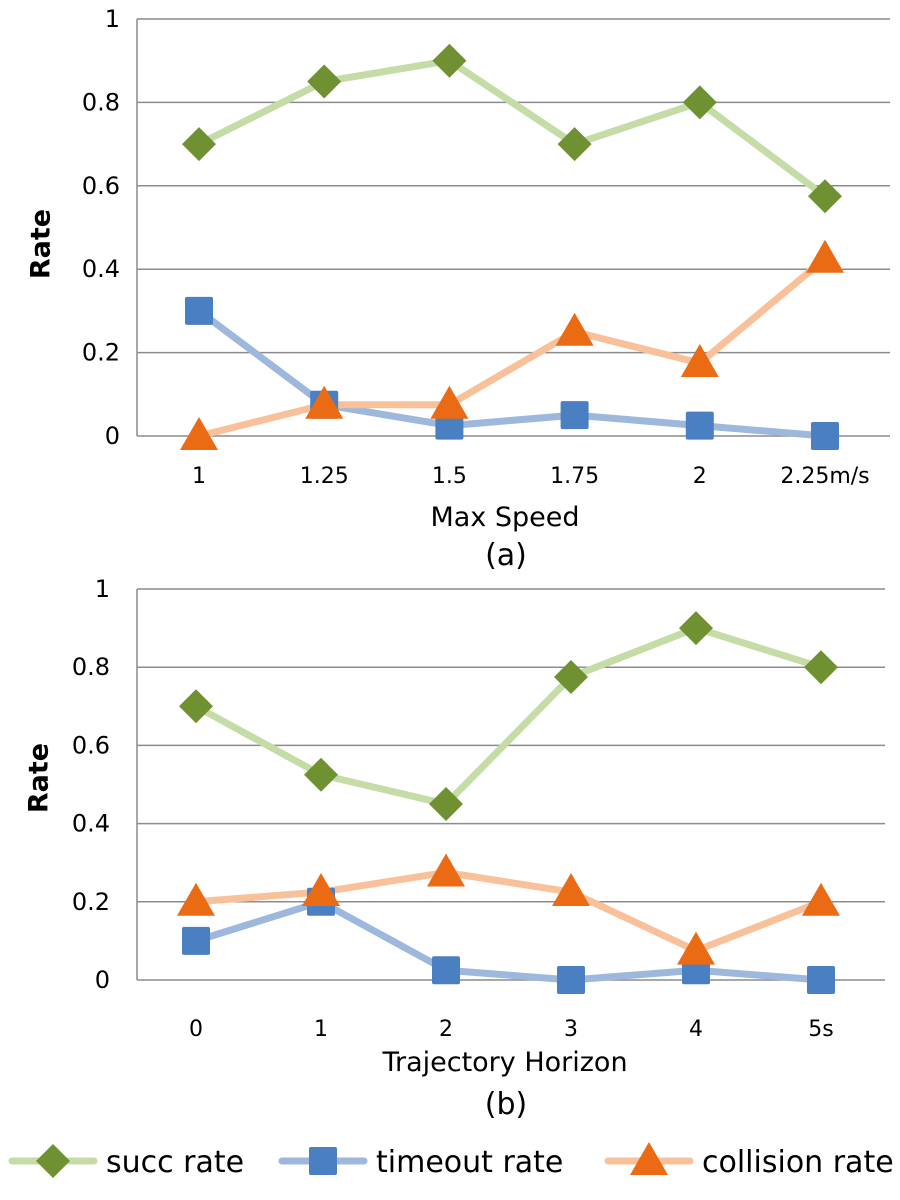 The height and width of the screenshot is (1200, 900). What do you see at coordinates (469, 1162) in the screenshot?
I see `legend-label: timeout rate` at bounding box center [469, 1162].